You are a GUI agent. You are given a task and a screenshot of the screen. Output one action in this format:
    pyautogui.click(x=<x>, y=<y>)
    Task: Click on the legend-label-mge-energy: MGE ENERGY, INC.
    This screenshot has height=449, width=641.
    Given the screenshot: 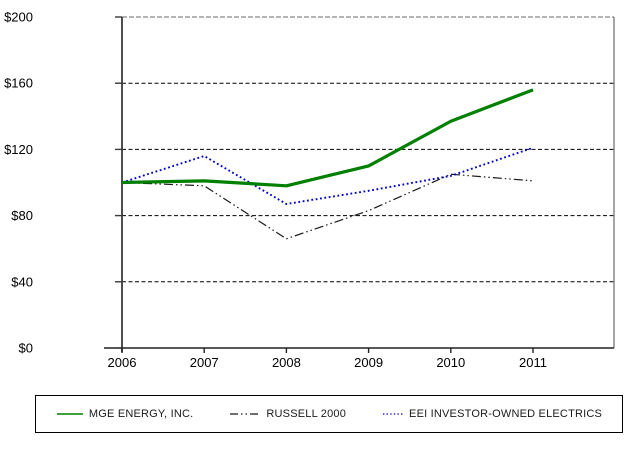 What is the action you would take?
    pyautogui.click(x=141, y=414)
    